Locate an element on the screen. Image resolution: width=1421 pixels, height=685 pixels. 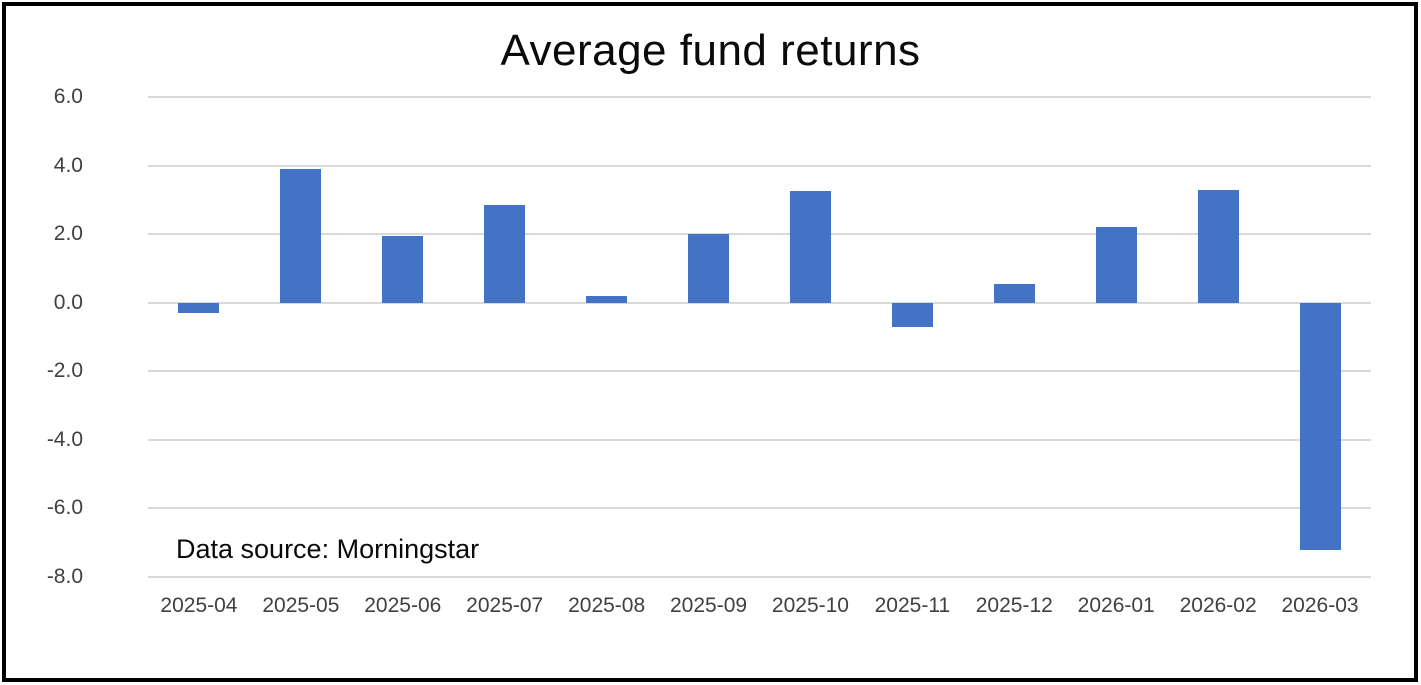
y-axis-tick-label: 2.0 is located at coordinates (68, 234).